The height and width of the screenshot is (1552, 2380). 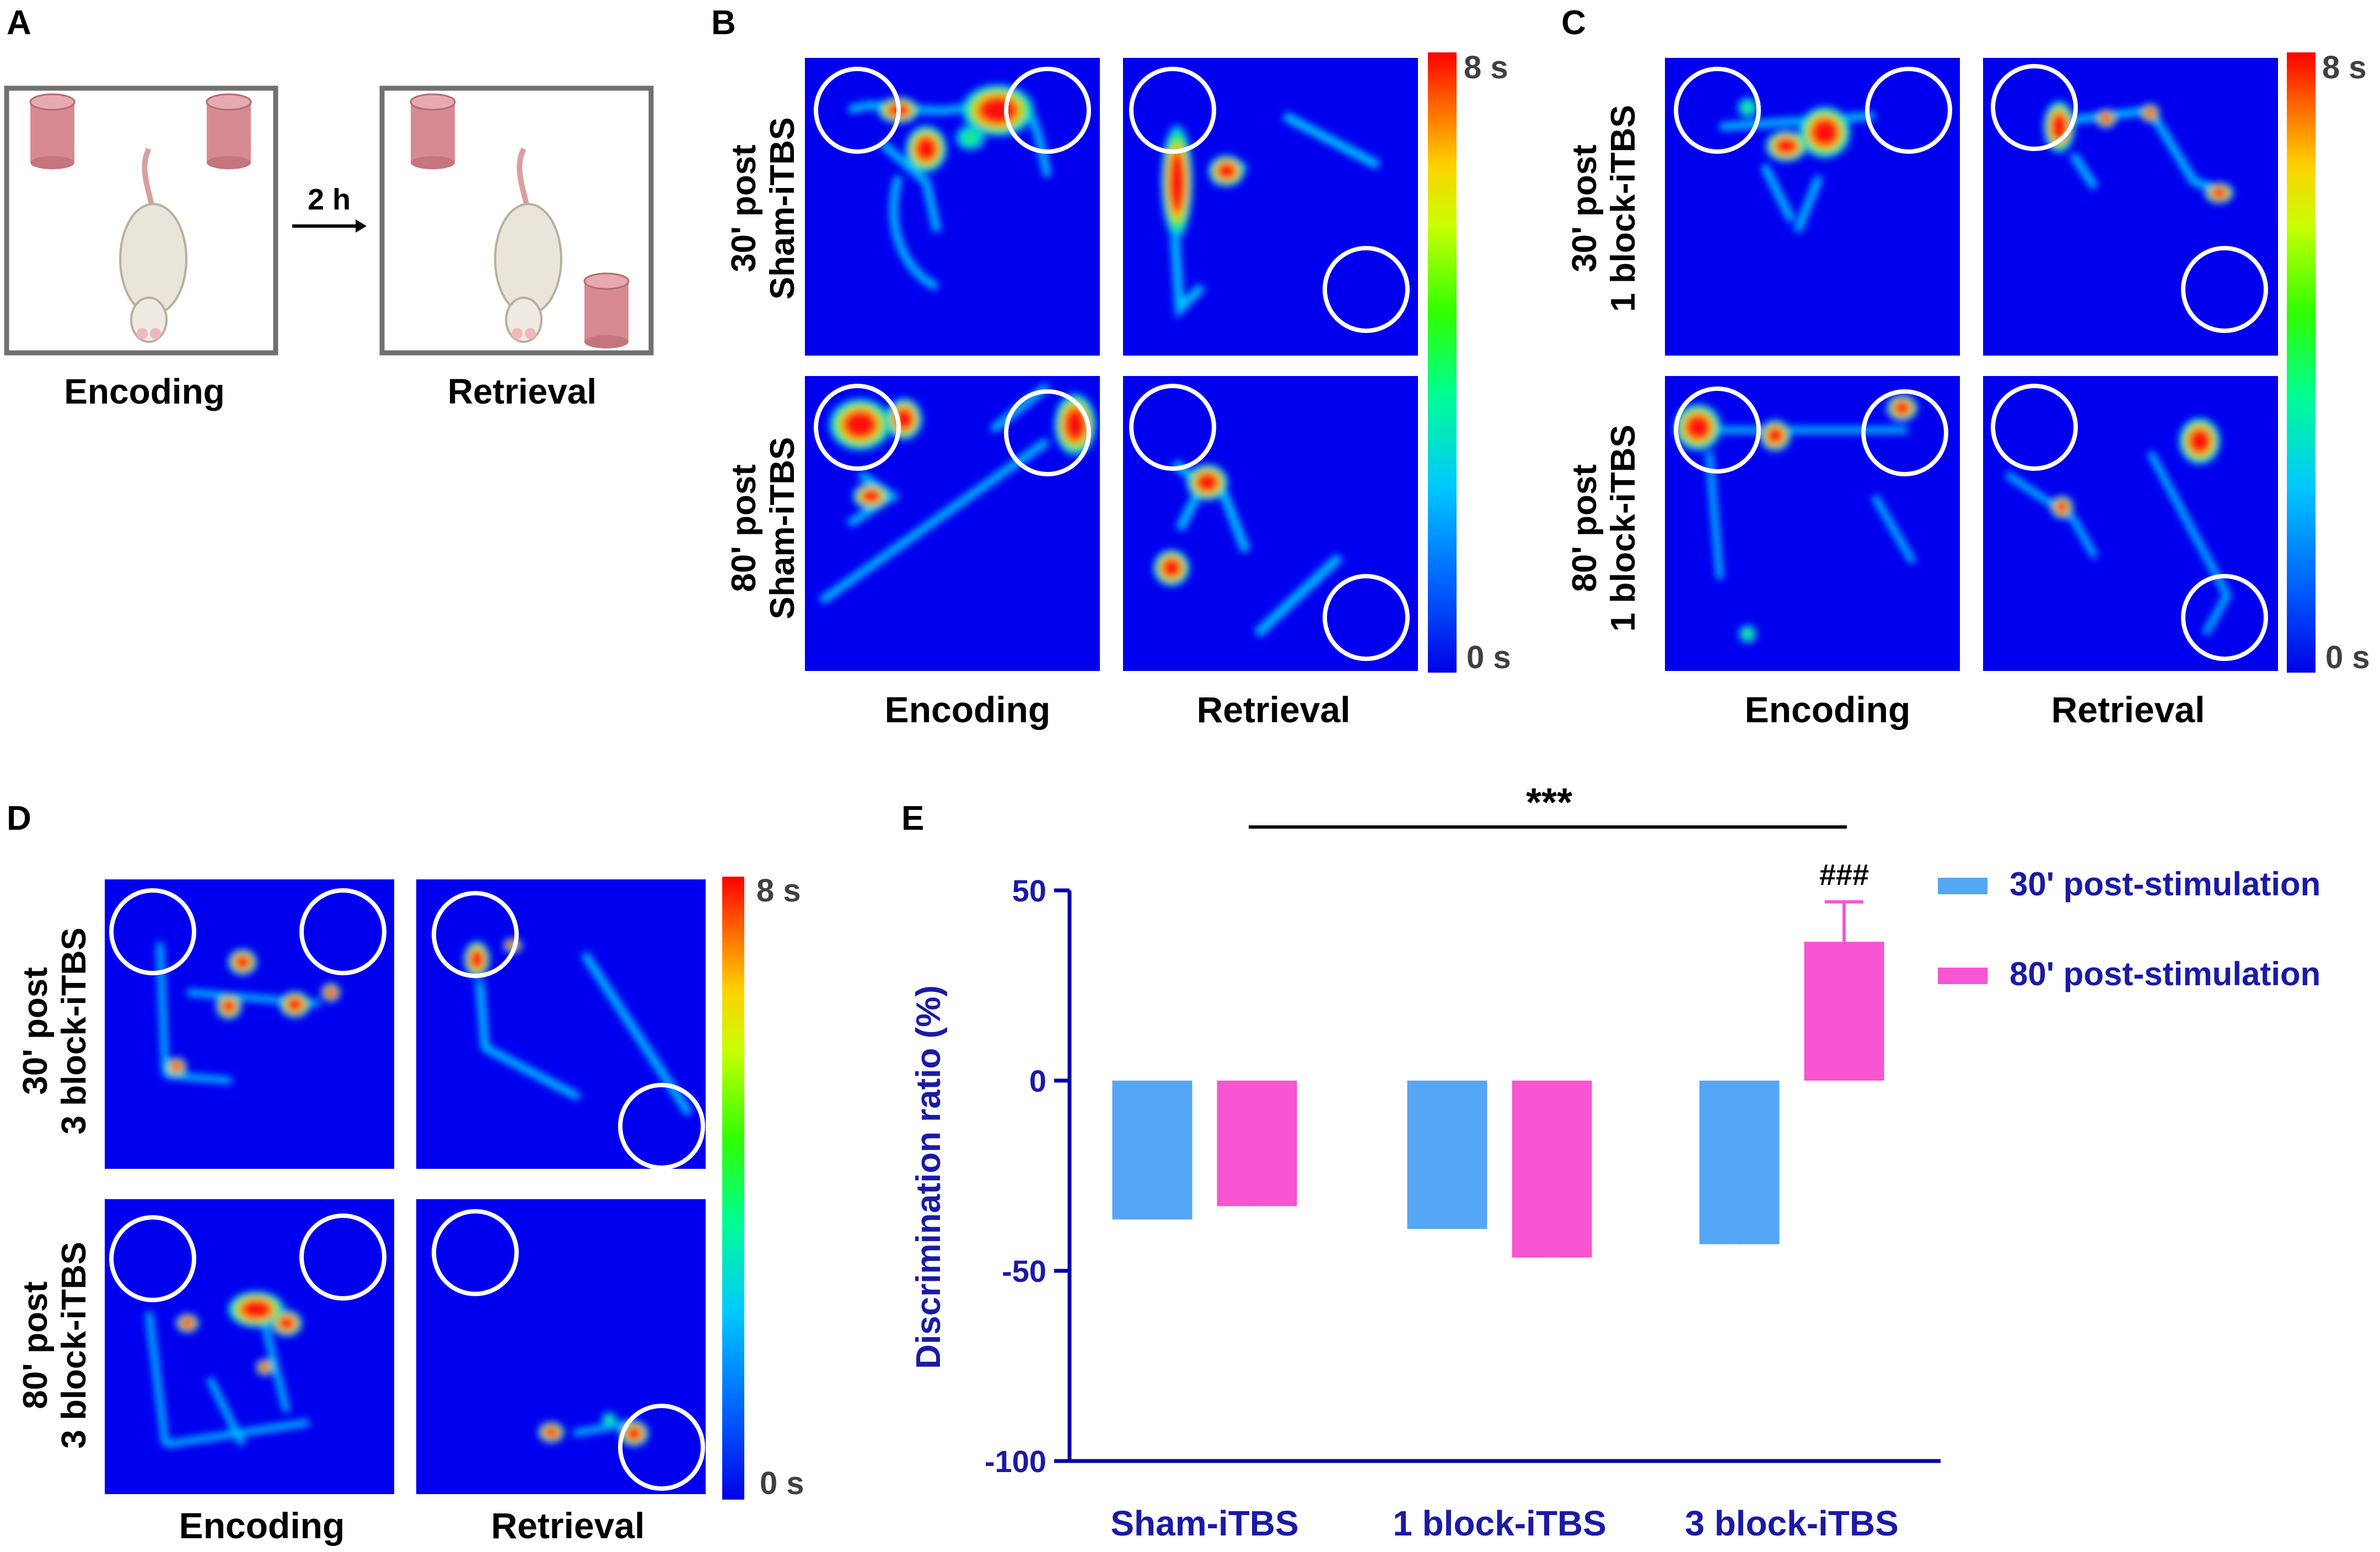 What do you see at coordinates (561, 1346) in the screenshot?
I see `heatmap-d-80-retrieval` at bounding box center [561, 1346].